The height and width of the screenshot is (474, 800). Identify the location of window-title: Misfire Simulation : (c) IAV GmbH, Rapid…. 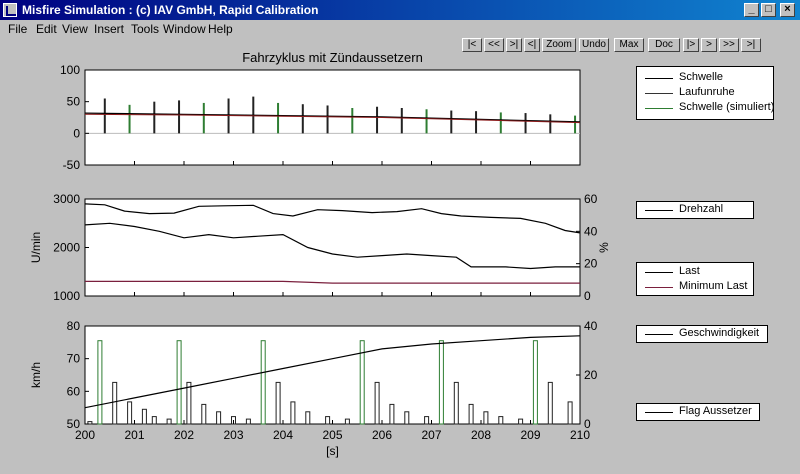
(170, 10).